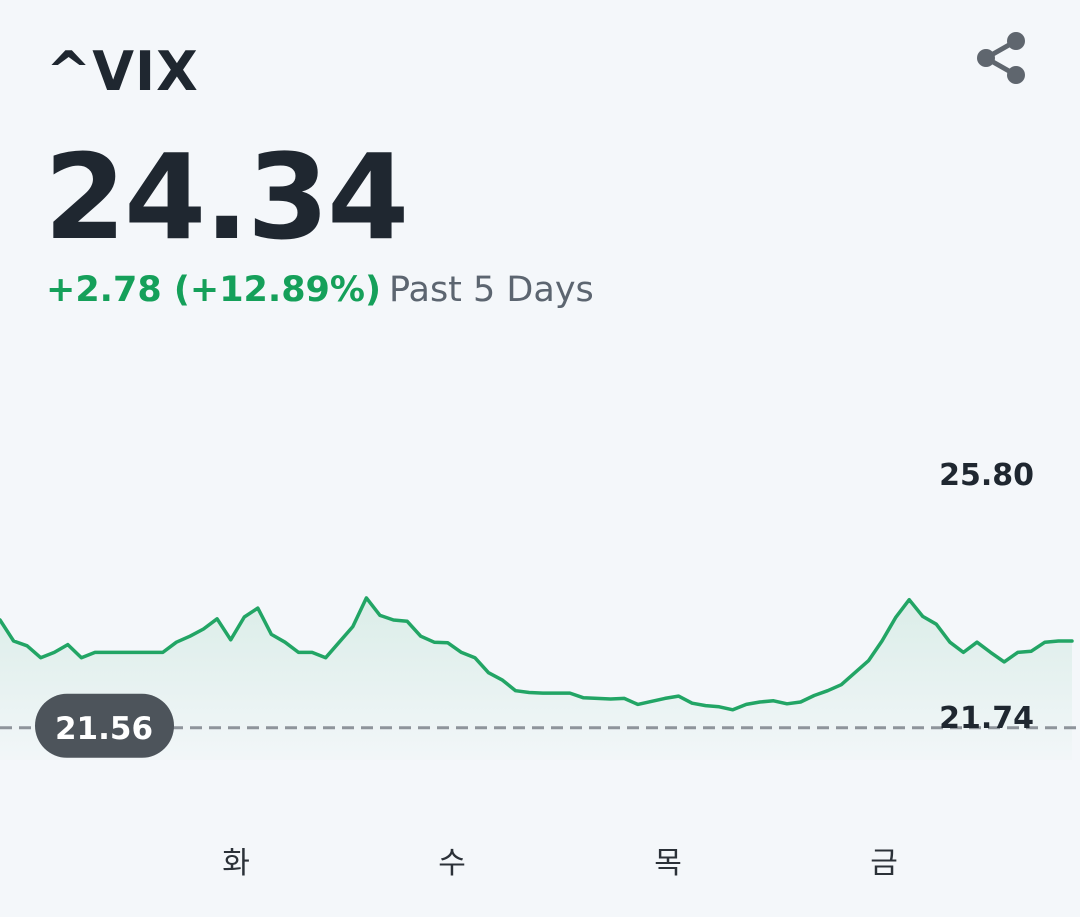 This screenshot has width=1080, height=917. What do you see at coordinates (884, 863) in the screenshot?
I see `x-tick-label: 금` at bounding box center [884, 863].